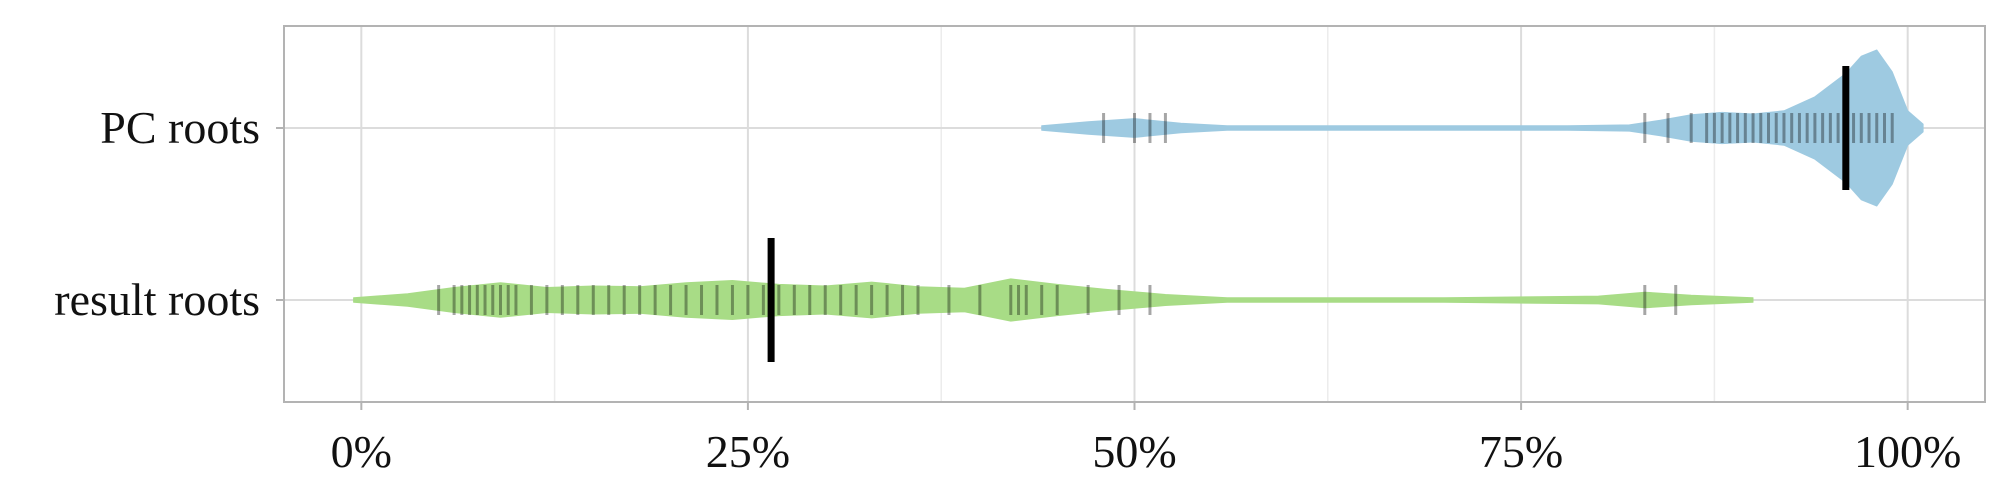  I want to click on violin-result-roots, so click(1053, 300).